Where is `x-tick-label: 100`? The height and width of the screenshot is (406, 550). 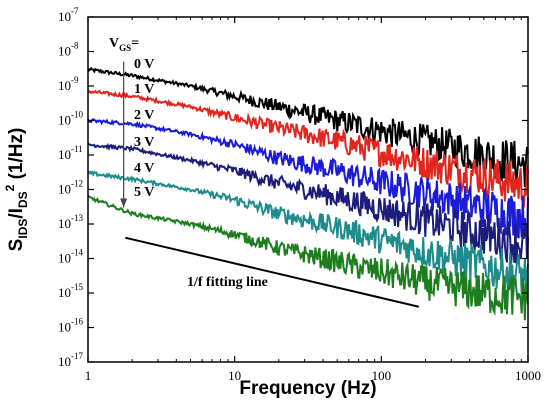
x-tick-label: 100 is located at coordinates (382, 375).